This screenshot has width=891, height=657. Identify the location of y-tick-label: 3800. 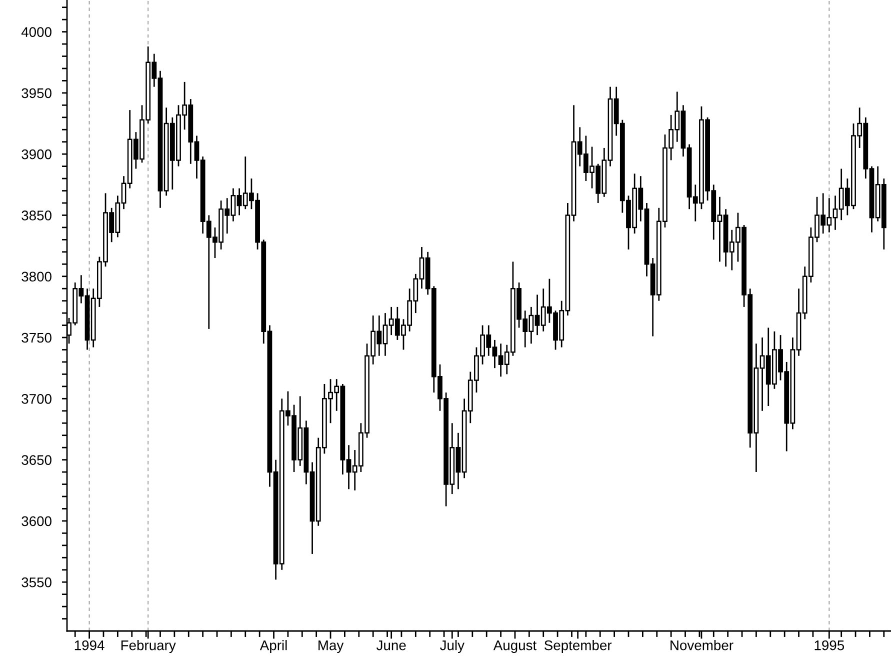
(37, 277).